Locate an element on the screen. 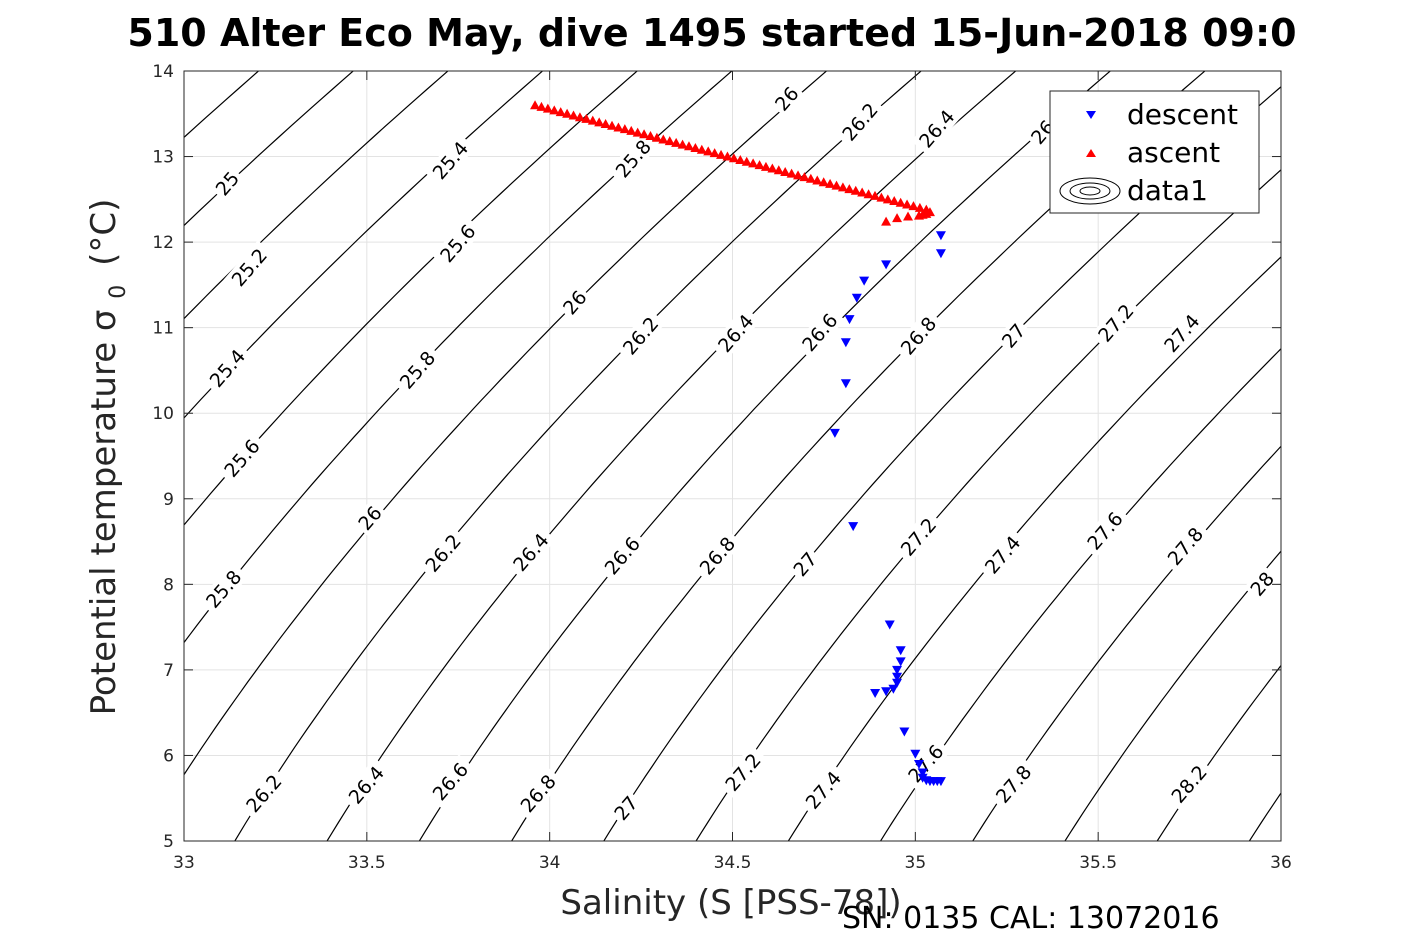 The height and width of the screenshot is (945, 1417). legend-label-descent: descent is located at coordinates (1182, 114).